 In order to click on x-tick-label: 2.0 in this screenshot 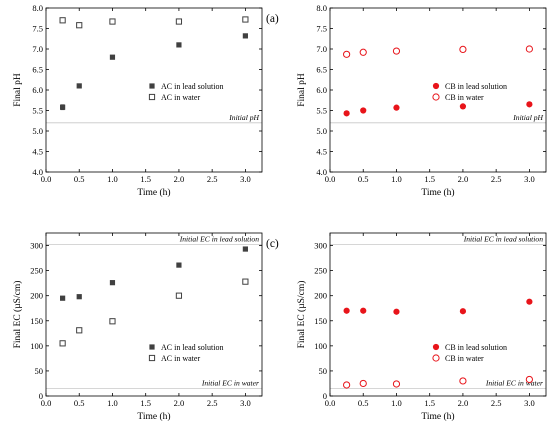, I will do `click(463, 403)`.